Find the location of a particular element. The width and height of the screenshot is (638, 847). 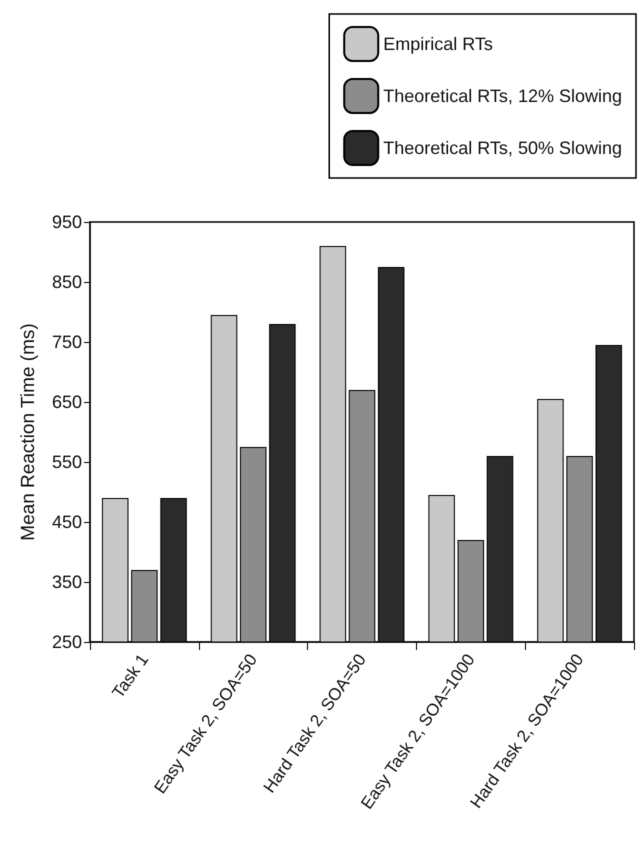

y-tick-label: 250 is located at coordinates (67, 642).